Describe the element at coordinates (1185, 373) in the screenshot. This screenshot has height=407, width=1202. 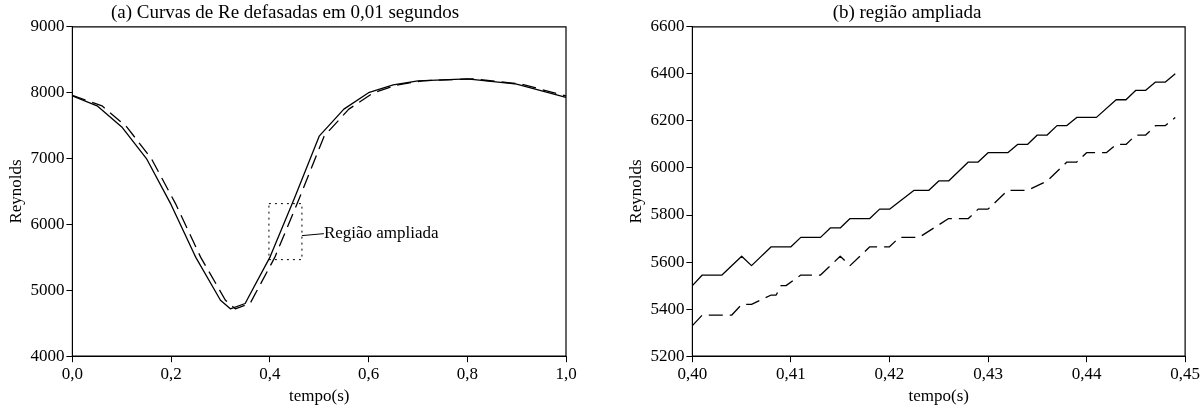
I see `x-tick-label: 0,45` at that location.